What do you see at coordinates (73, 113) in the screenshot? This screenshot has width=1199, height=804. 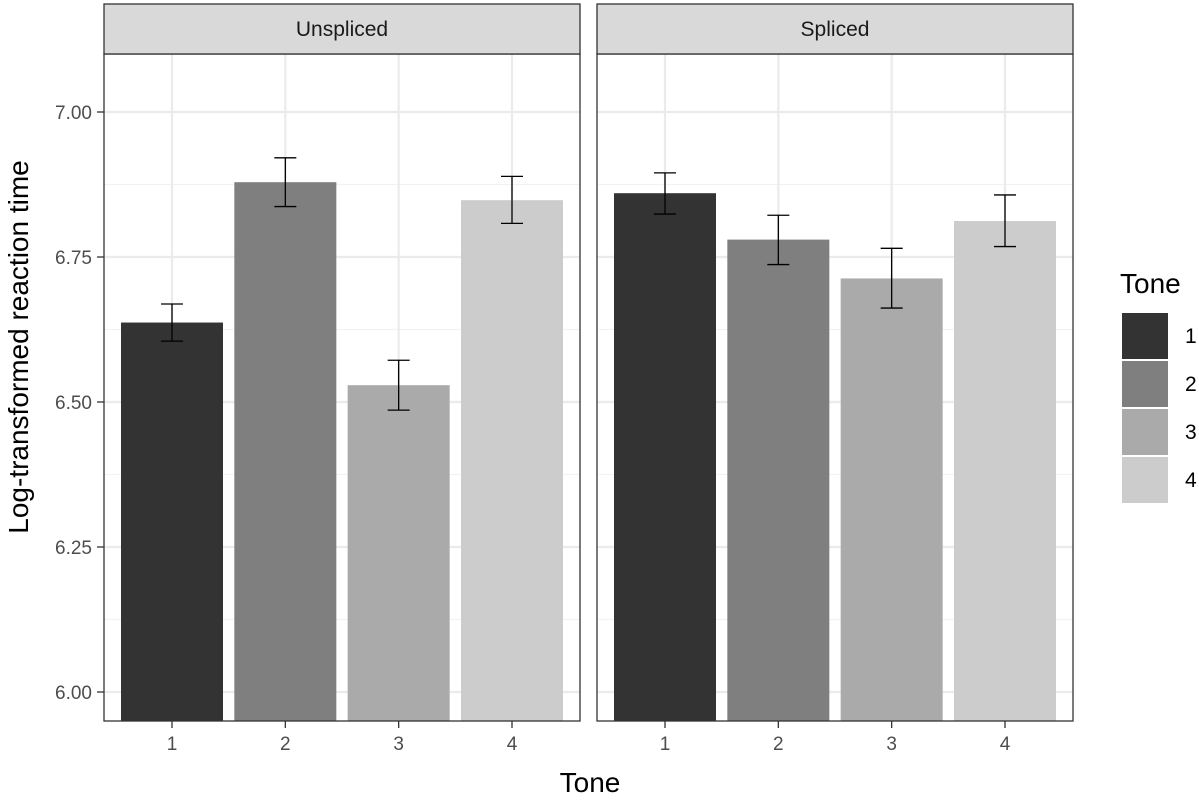 I see `y-tick-label: 7.00` at bounding box center [73, 113].